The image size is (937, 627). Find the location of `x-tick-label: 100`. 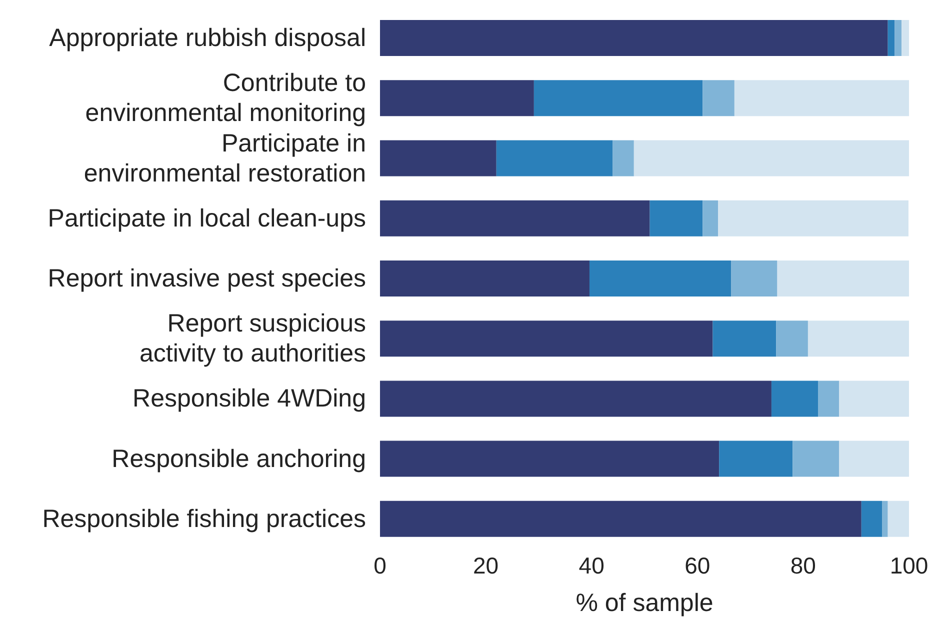

x-tick-label: 100 is located at coordinates (909, 565).